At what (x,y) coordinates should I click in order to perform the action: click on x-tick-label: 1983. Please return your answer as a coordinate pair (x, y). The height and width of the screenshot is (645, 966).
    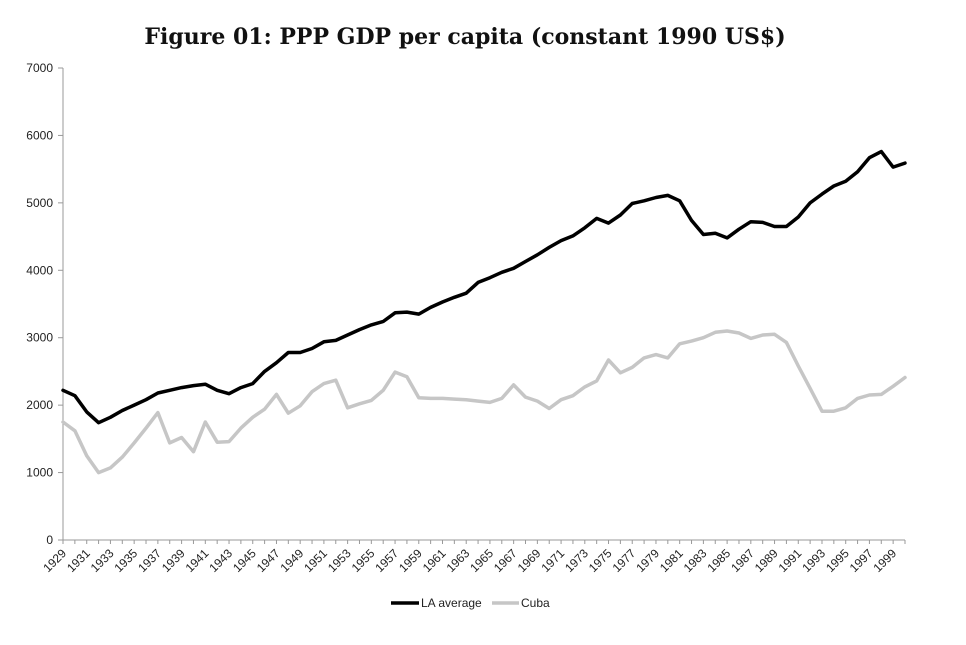
    Looking at the image, I should click on (695, 560).